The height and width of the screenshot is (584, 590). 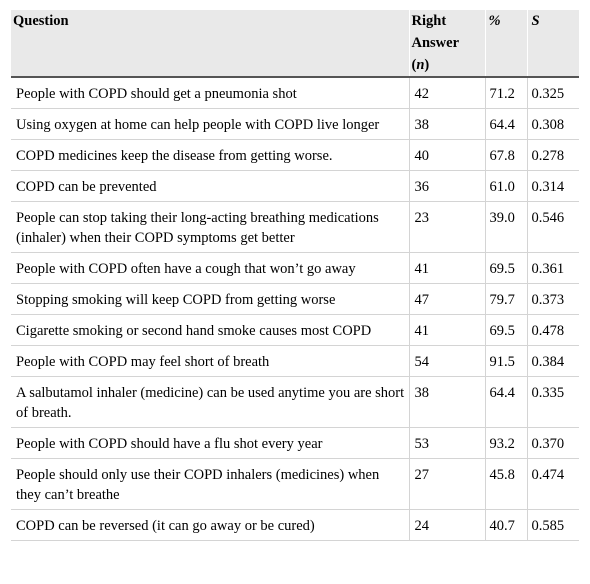 I want to click on right-answer-count-cell: 40, so click(x=446, y=155).